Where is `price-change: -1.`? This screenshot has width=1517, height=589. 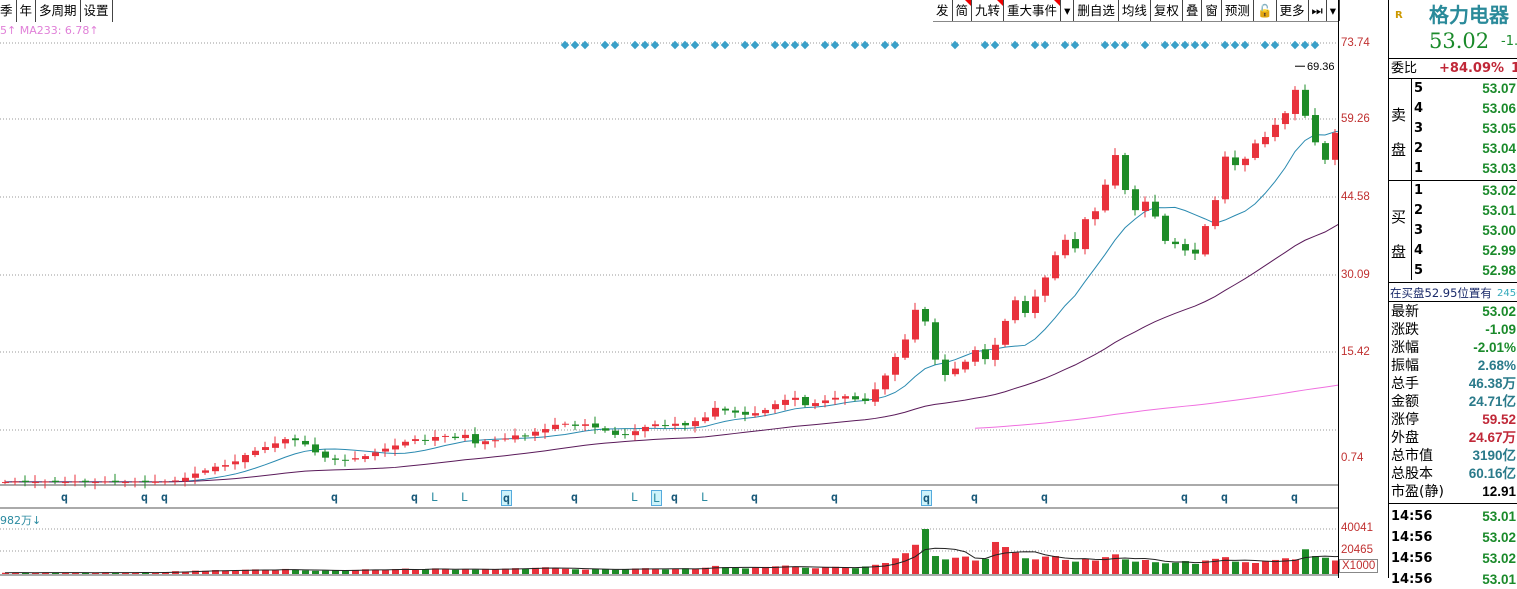
price-change: -1. is located at coordinates (1509, 41).